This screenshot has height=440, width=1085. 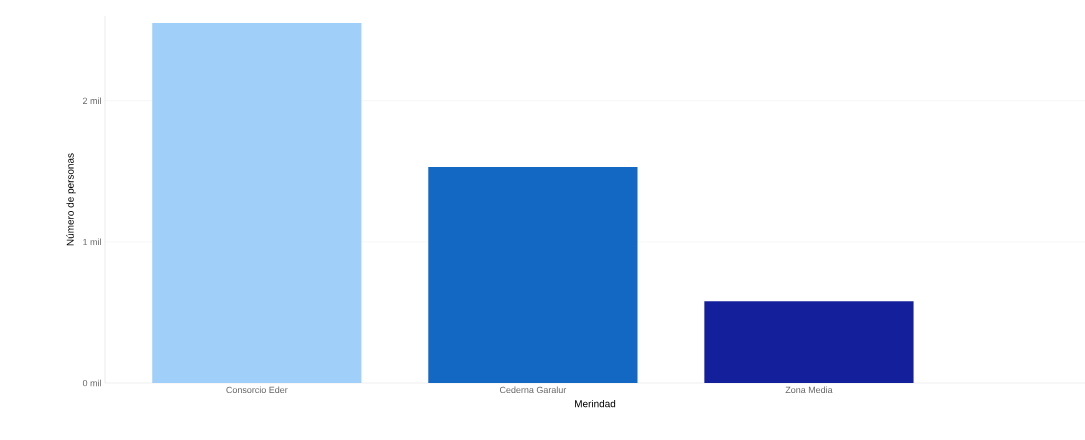 I want to click on x-tick-label: Zona Media, so click(x=809, y=390).